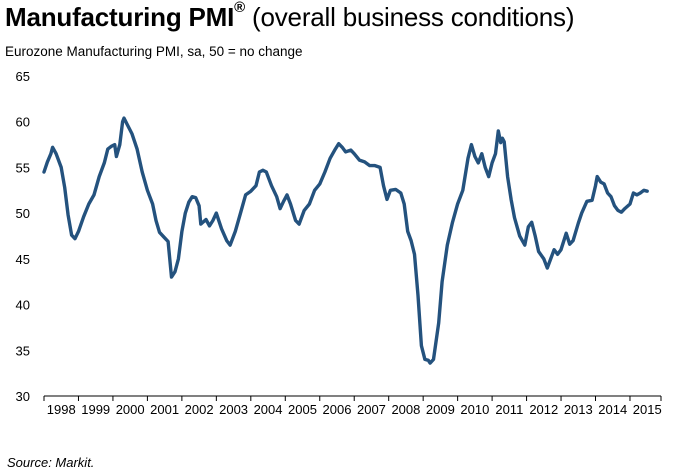  I want to click on x-tick-label: 2009, so click(440, 409).